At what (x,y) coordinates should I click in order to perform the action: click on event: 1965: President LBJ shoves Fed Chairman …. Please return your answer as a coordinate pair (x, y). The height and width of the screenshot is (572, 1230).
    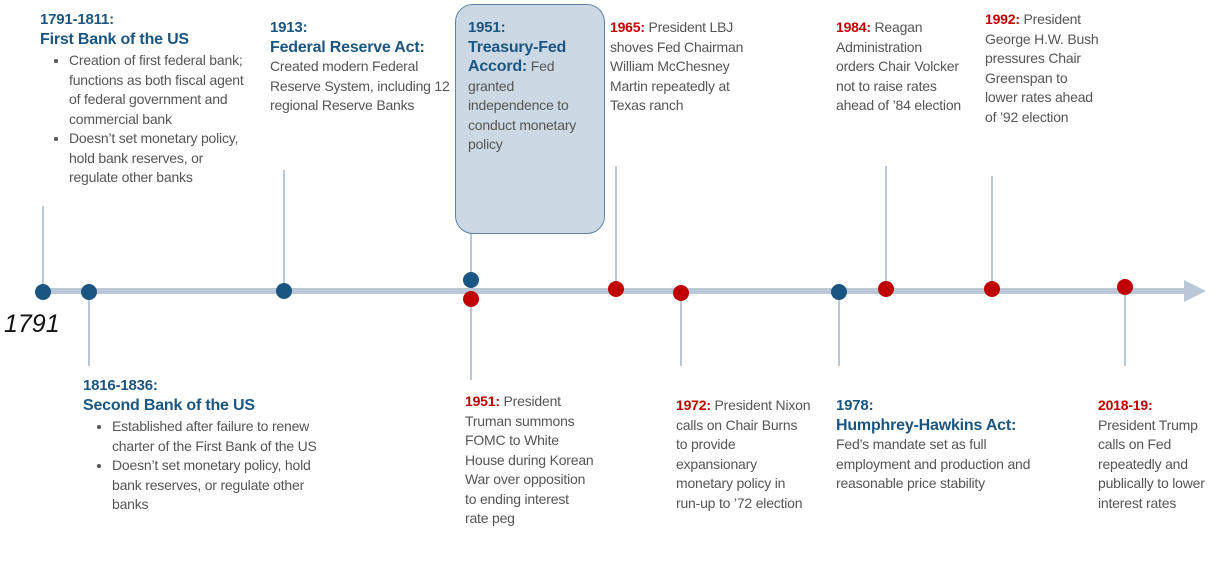
    Looking at the image, I should click on (685, 67).